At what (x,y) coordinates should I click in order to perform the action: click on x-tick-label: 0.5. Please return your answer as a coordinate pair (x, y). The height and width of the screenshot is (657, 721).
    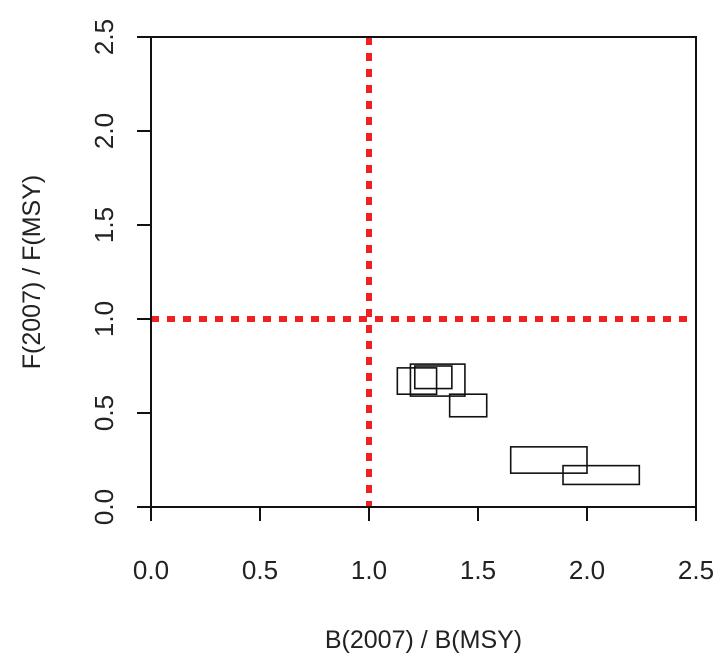
    Looking at the image, I should click on (260, 570).